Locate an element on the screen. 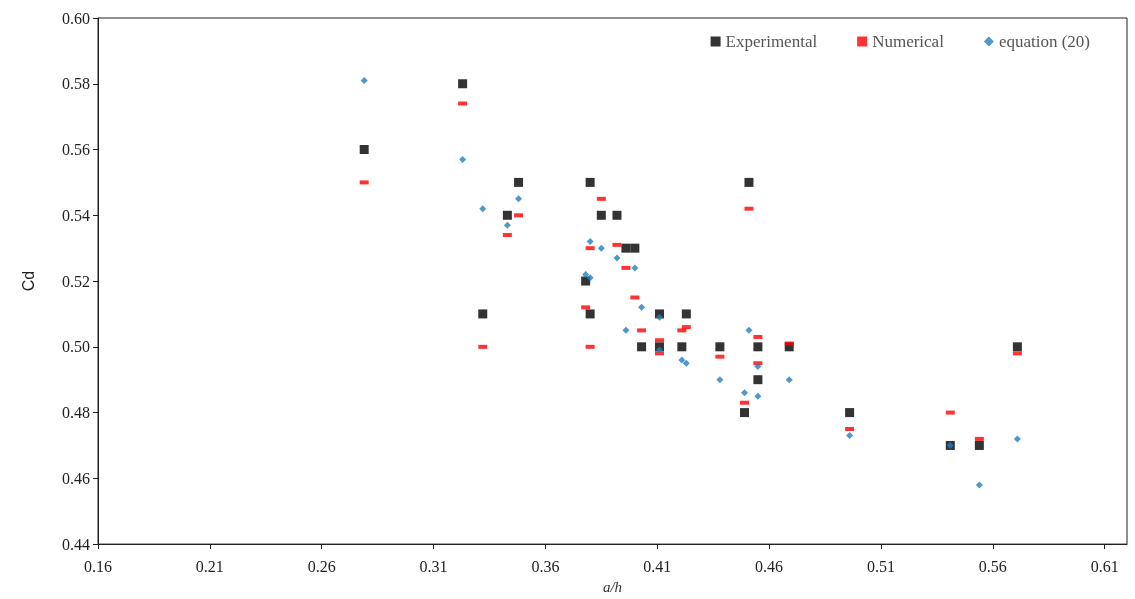 The height and width of the screenshot is (599, 1135). y-tick-label: 0.56 is located at coordinates (76, 150).